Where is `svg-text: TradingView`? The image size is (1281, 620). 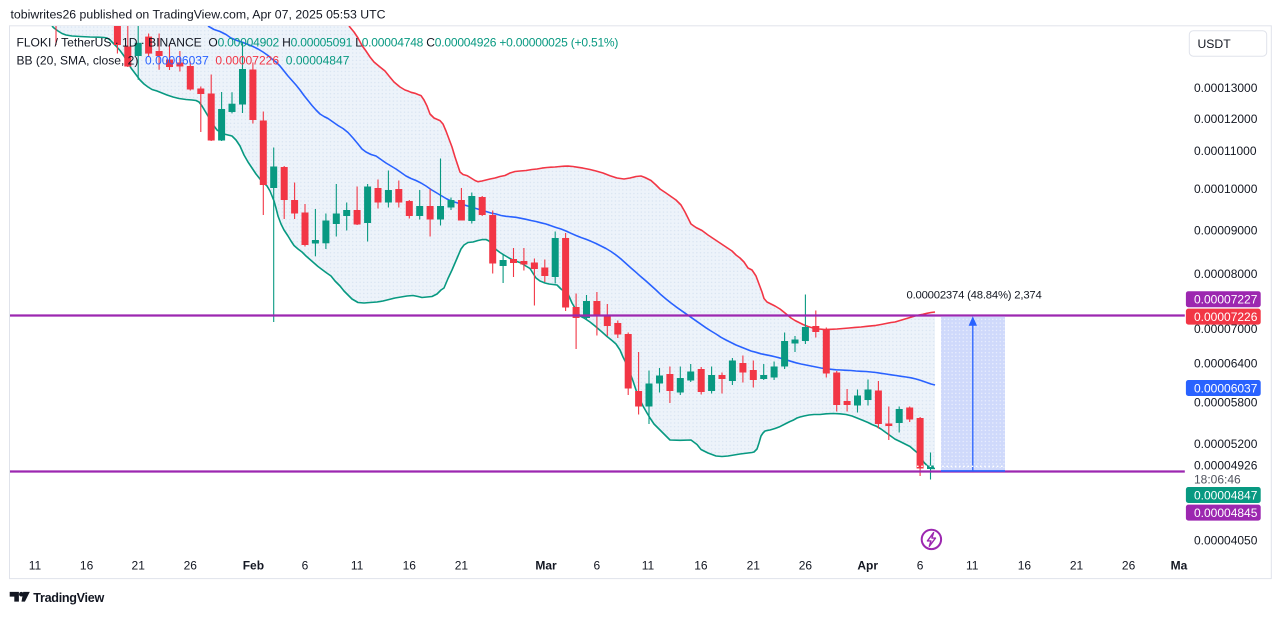
svg-text: TradingView is located at coordinates (68, 598).